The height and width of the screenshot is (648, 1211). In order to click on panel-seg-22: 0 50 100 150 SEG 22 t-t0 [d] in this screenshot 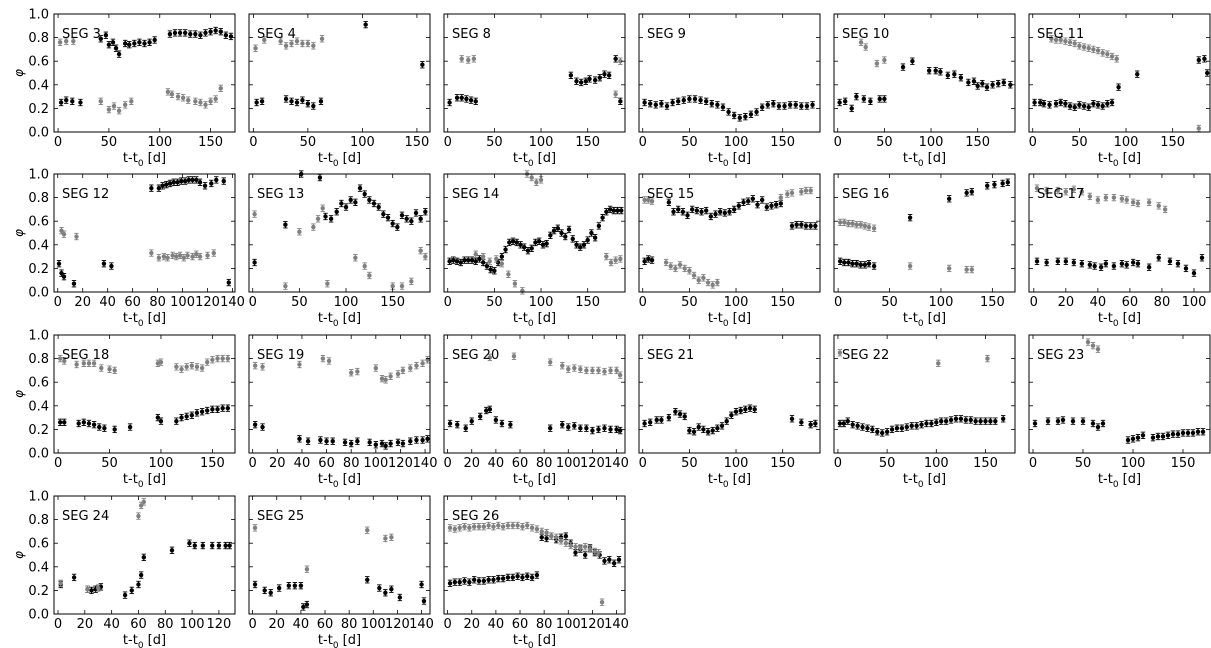, I will do `click(924, 412)`.